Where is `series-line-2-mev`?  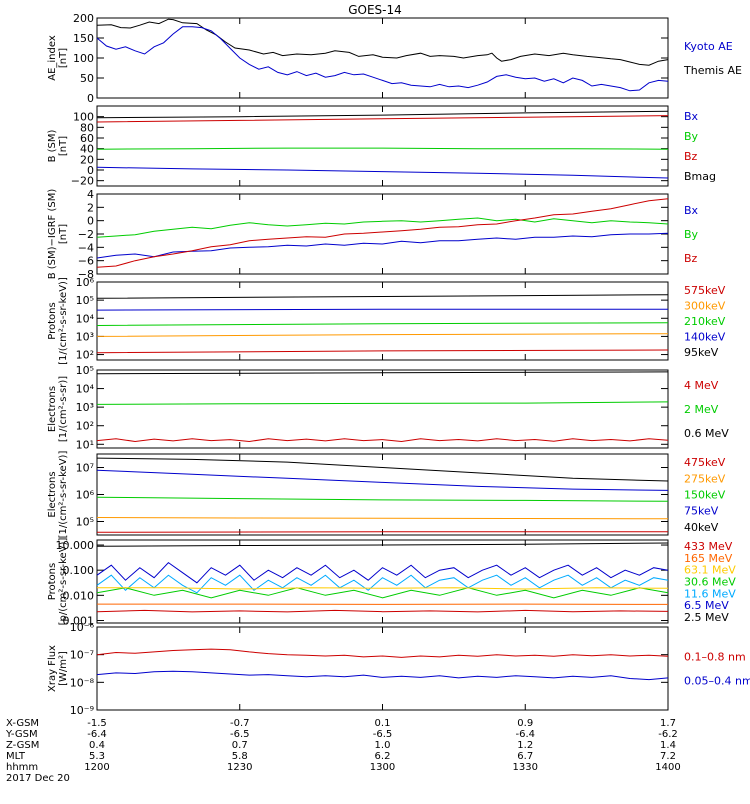
series-line-2-mev is located at coordinates (382, 403).